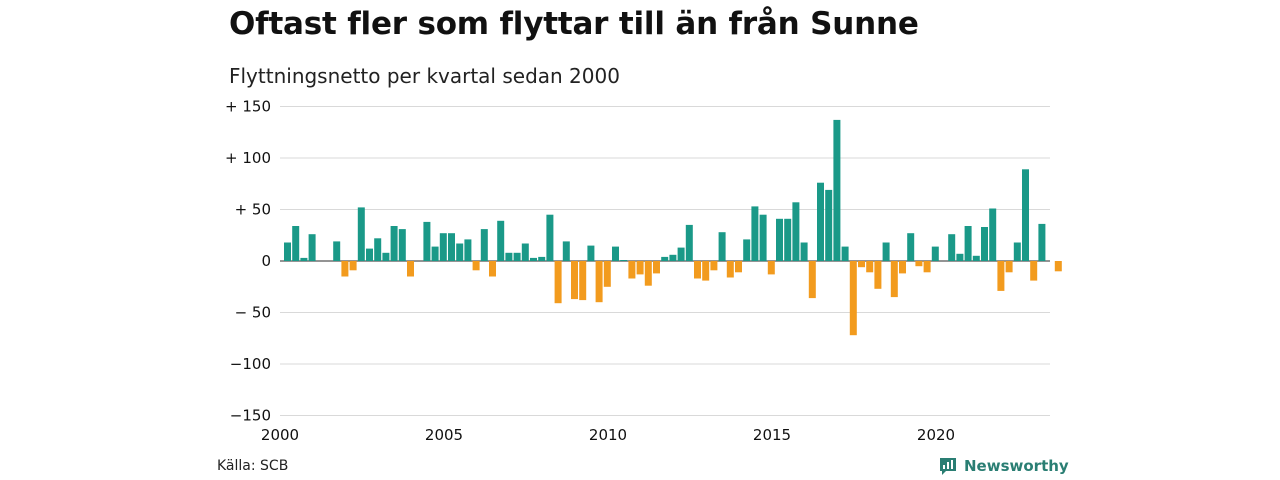 This screenshot has height=480, width=1280. Describe the element at coordinates (424, 76) in the screenshot. I see `chart-subtitle: Flyttningsnetto per kvartal sedan 2000` at that location.